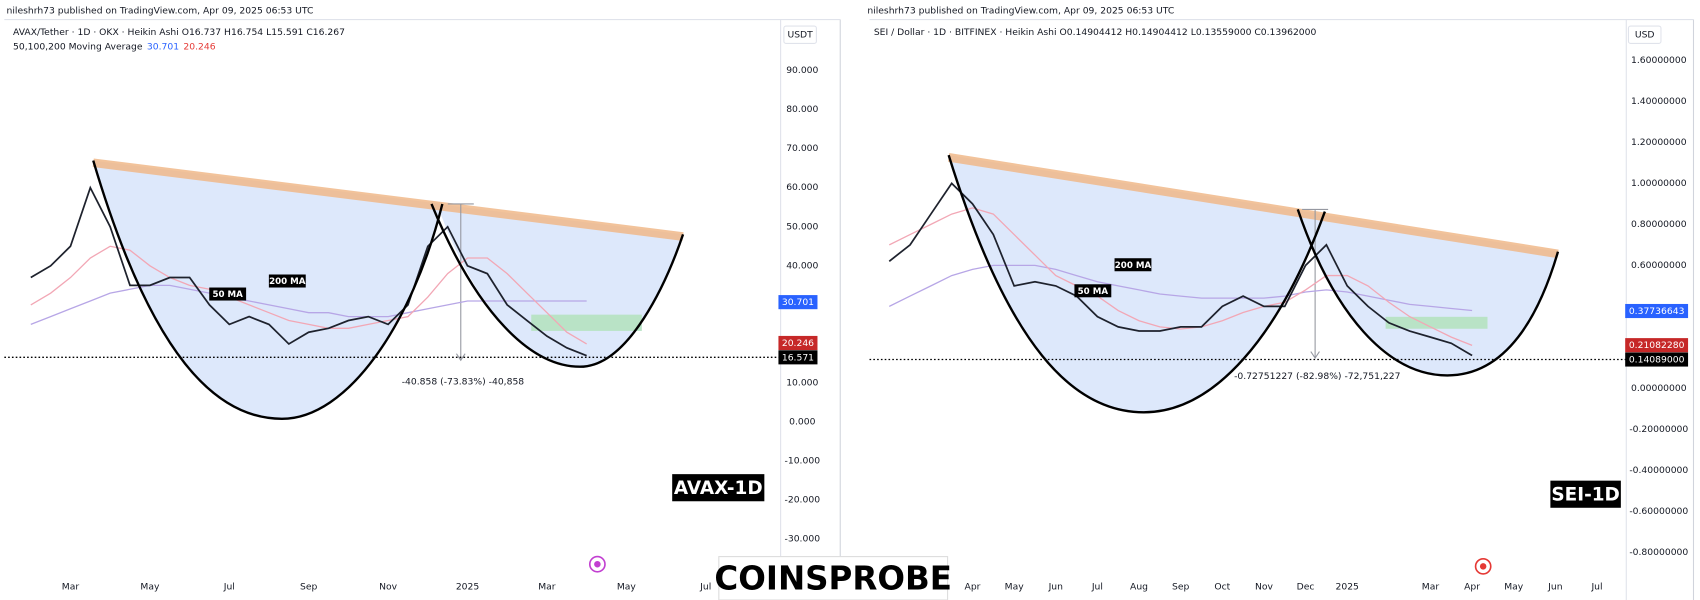 This screenshot has width=1700, height=600. What do you see at coordinates (199, 46) in the screenshot?
I see `legend-part: 20.246` at bounding box center [199, 46].